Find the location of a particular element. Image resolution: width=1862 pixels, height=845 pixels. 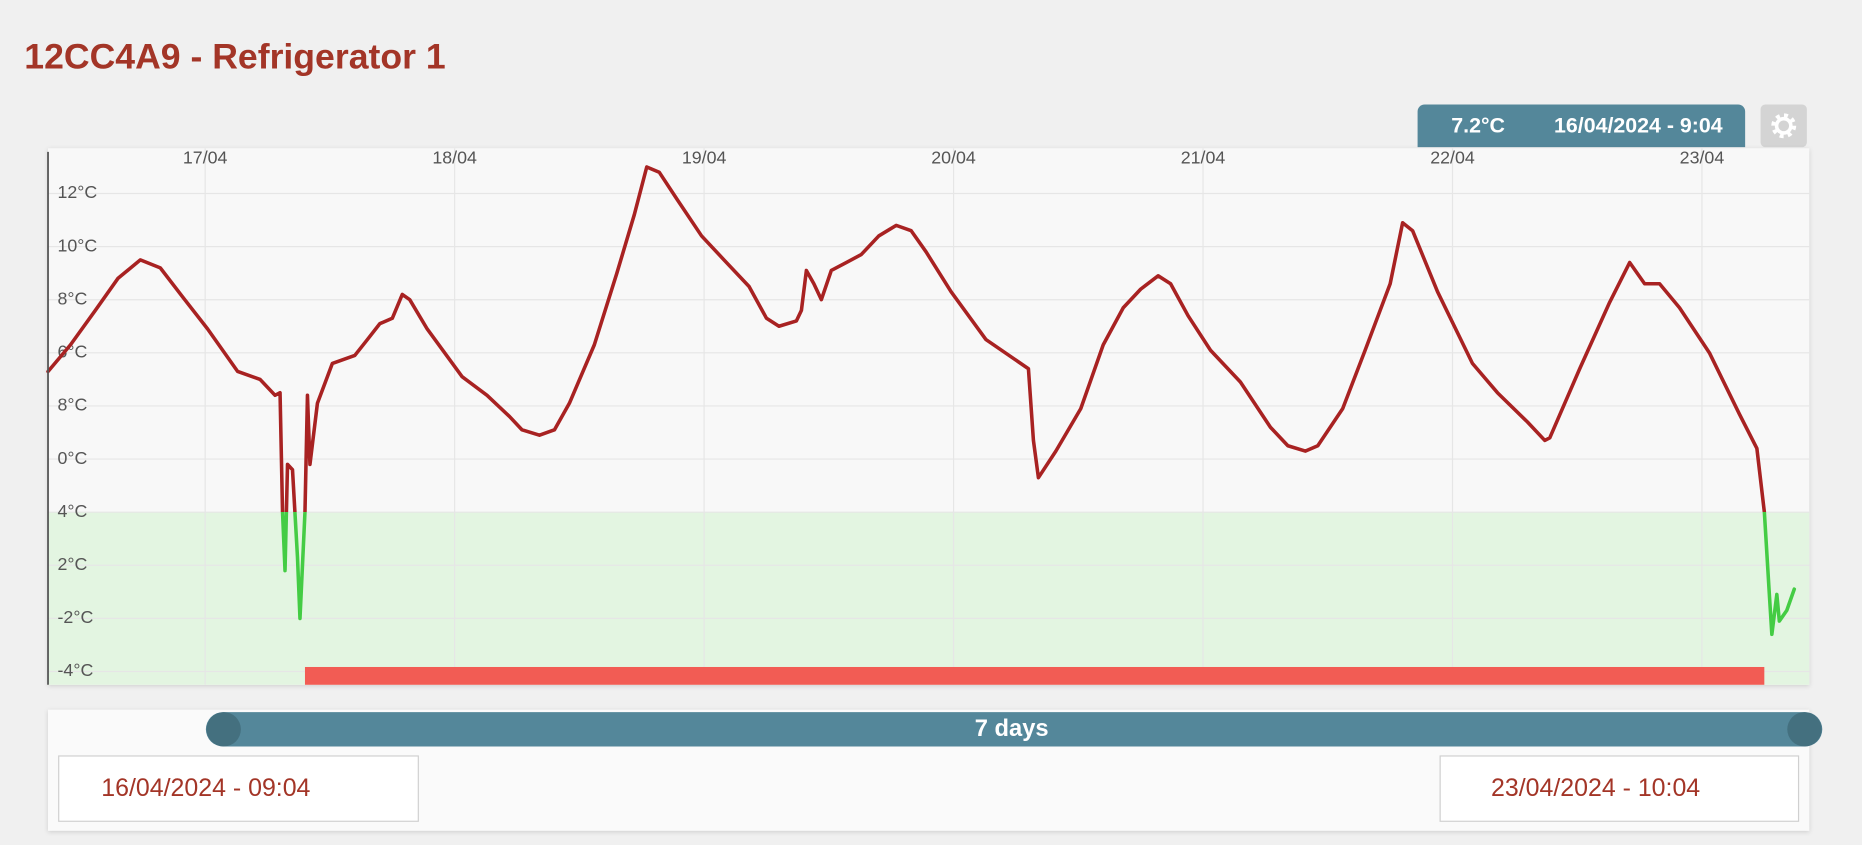

gear-teeth is located at coordinates (1784, 126).